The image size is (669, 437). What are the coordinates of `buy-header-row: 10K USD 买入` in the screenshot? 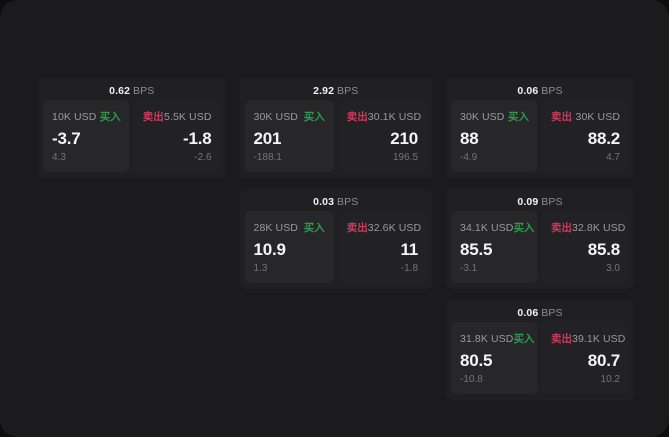 It's located at (86, 116).